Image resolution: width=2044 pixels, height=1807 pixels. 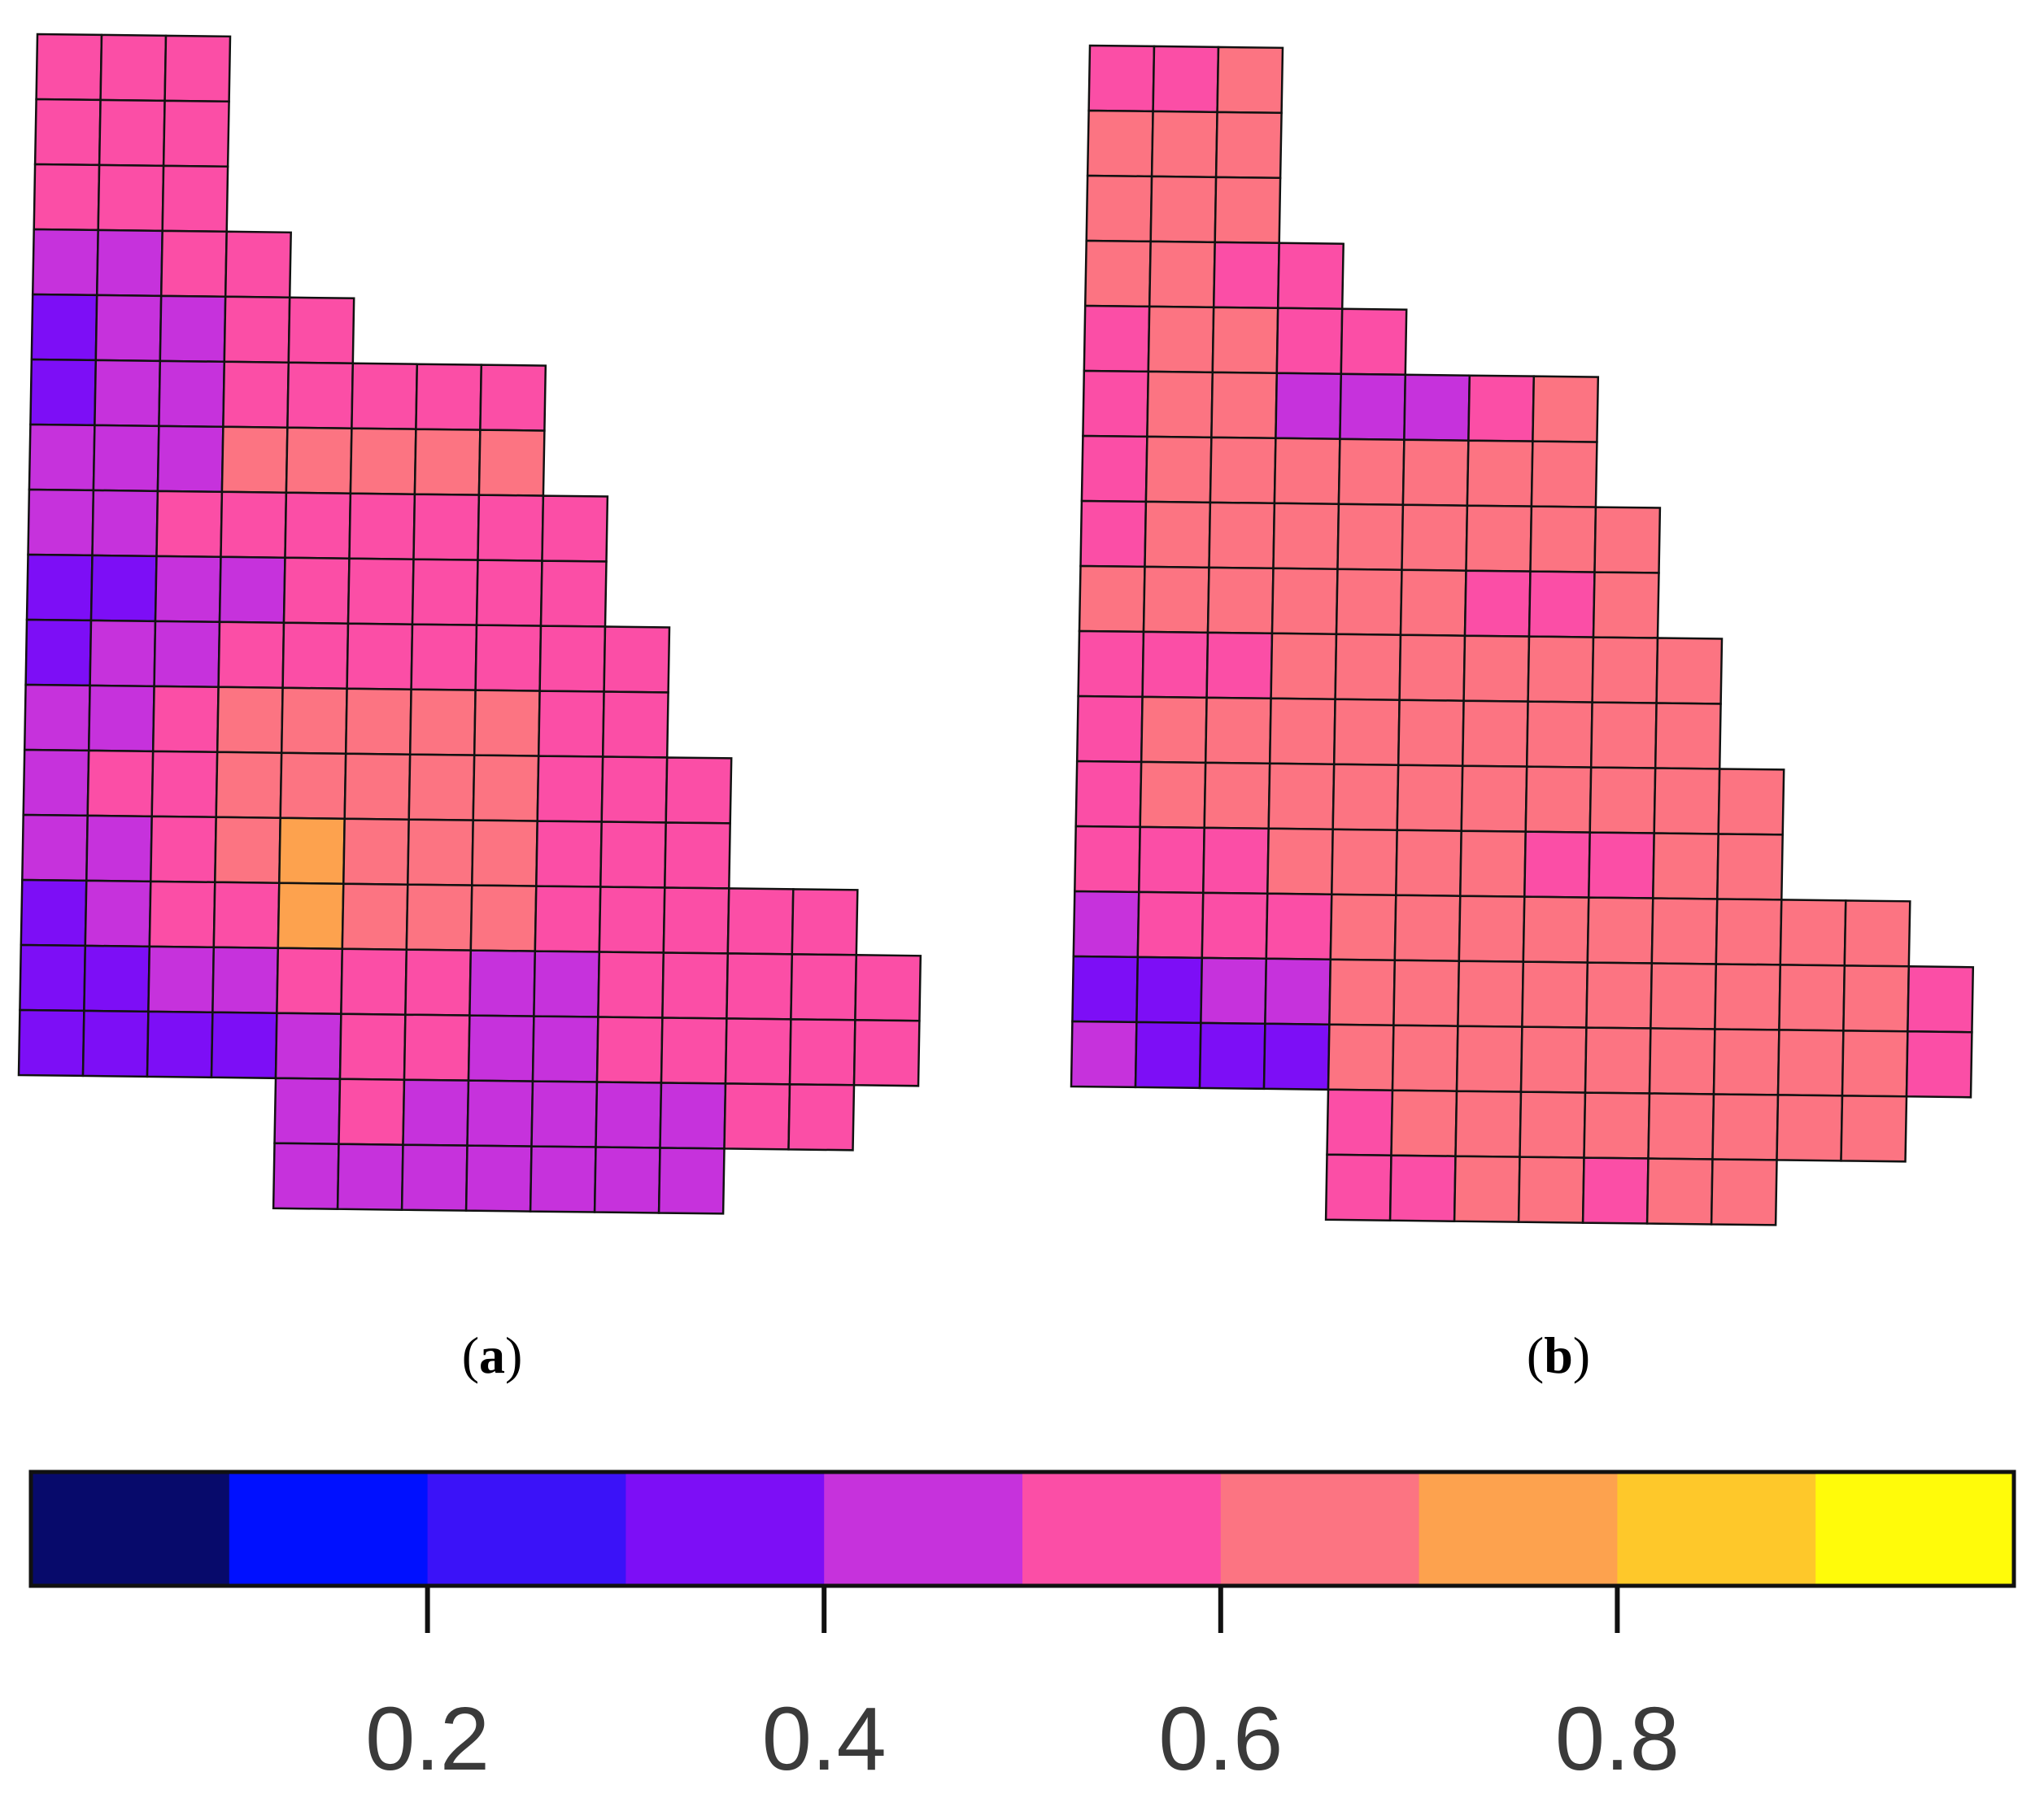 What do you see at coordinates (1915, 1529) in the screenshot?
I see `colorbar-bin` at bounding box center [1915, 1529].